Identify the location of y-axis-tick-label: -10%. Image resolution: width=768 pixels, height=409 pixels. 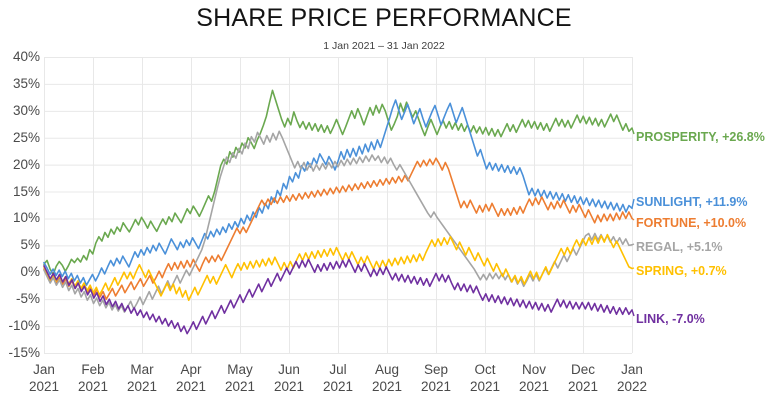
(24, 326).